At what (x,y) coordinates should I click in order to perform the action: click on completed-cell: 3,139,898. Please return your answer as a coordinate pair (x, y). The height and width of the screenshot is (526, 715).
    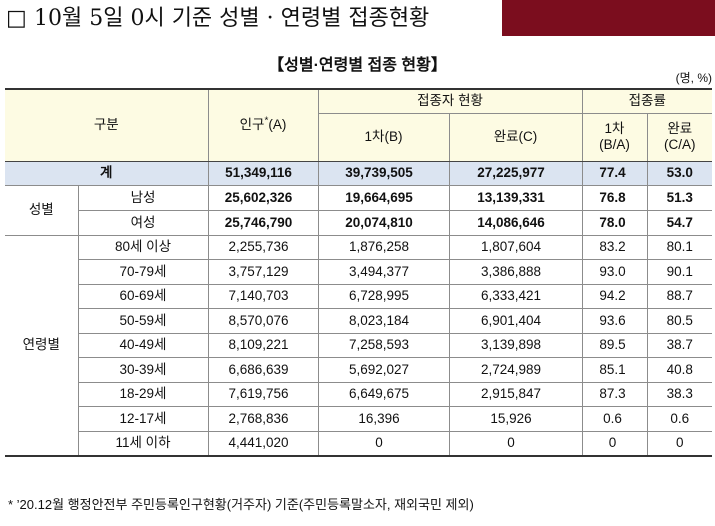
    Looking at the image, I should click on (515, 345).